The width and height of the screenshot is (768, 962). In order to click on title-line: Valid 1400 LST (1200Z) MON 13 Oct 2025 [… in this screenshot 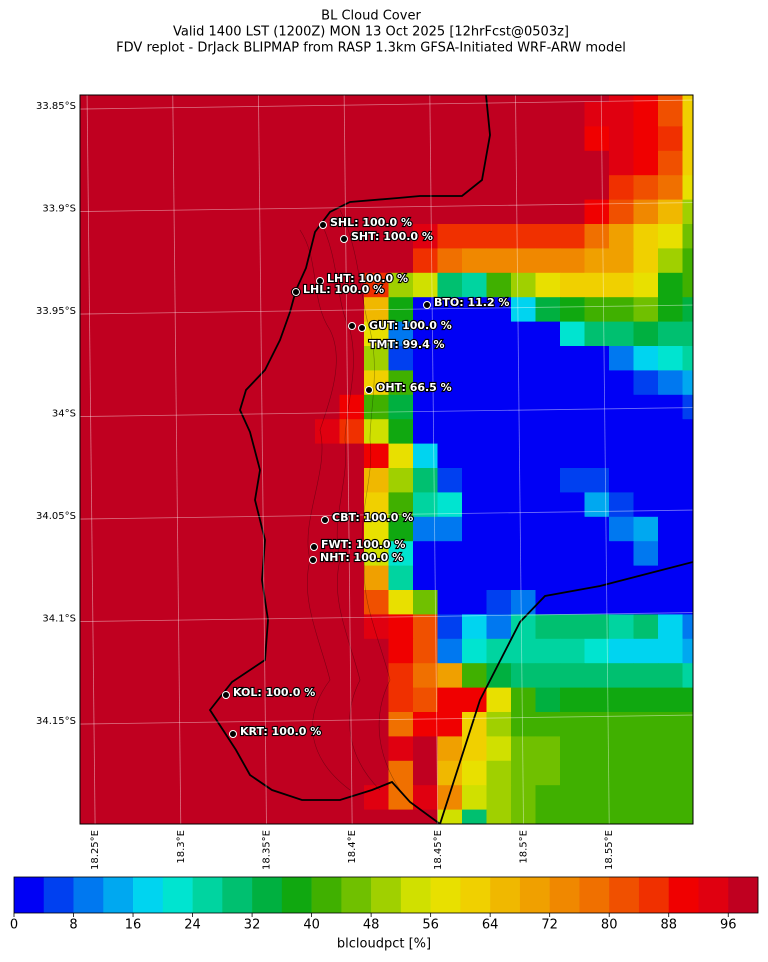, I will do `click(371, 32)`.